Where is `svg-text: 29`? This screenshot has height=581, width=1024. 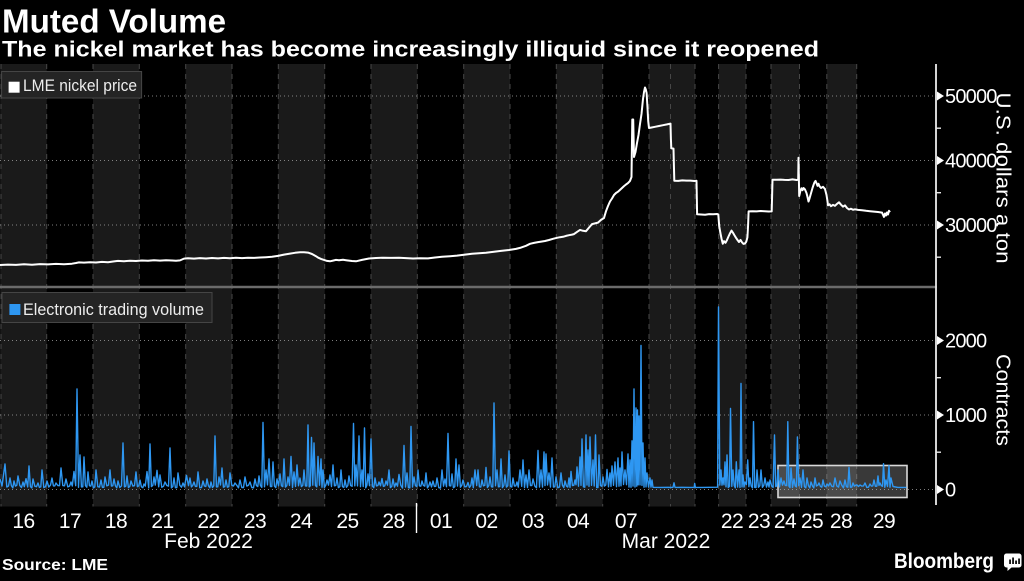
svg-text: 29 is located at coordinates (884, 521).